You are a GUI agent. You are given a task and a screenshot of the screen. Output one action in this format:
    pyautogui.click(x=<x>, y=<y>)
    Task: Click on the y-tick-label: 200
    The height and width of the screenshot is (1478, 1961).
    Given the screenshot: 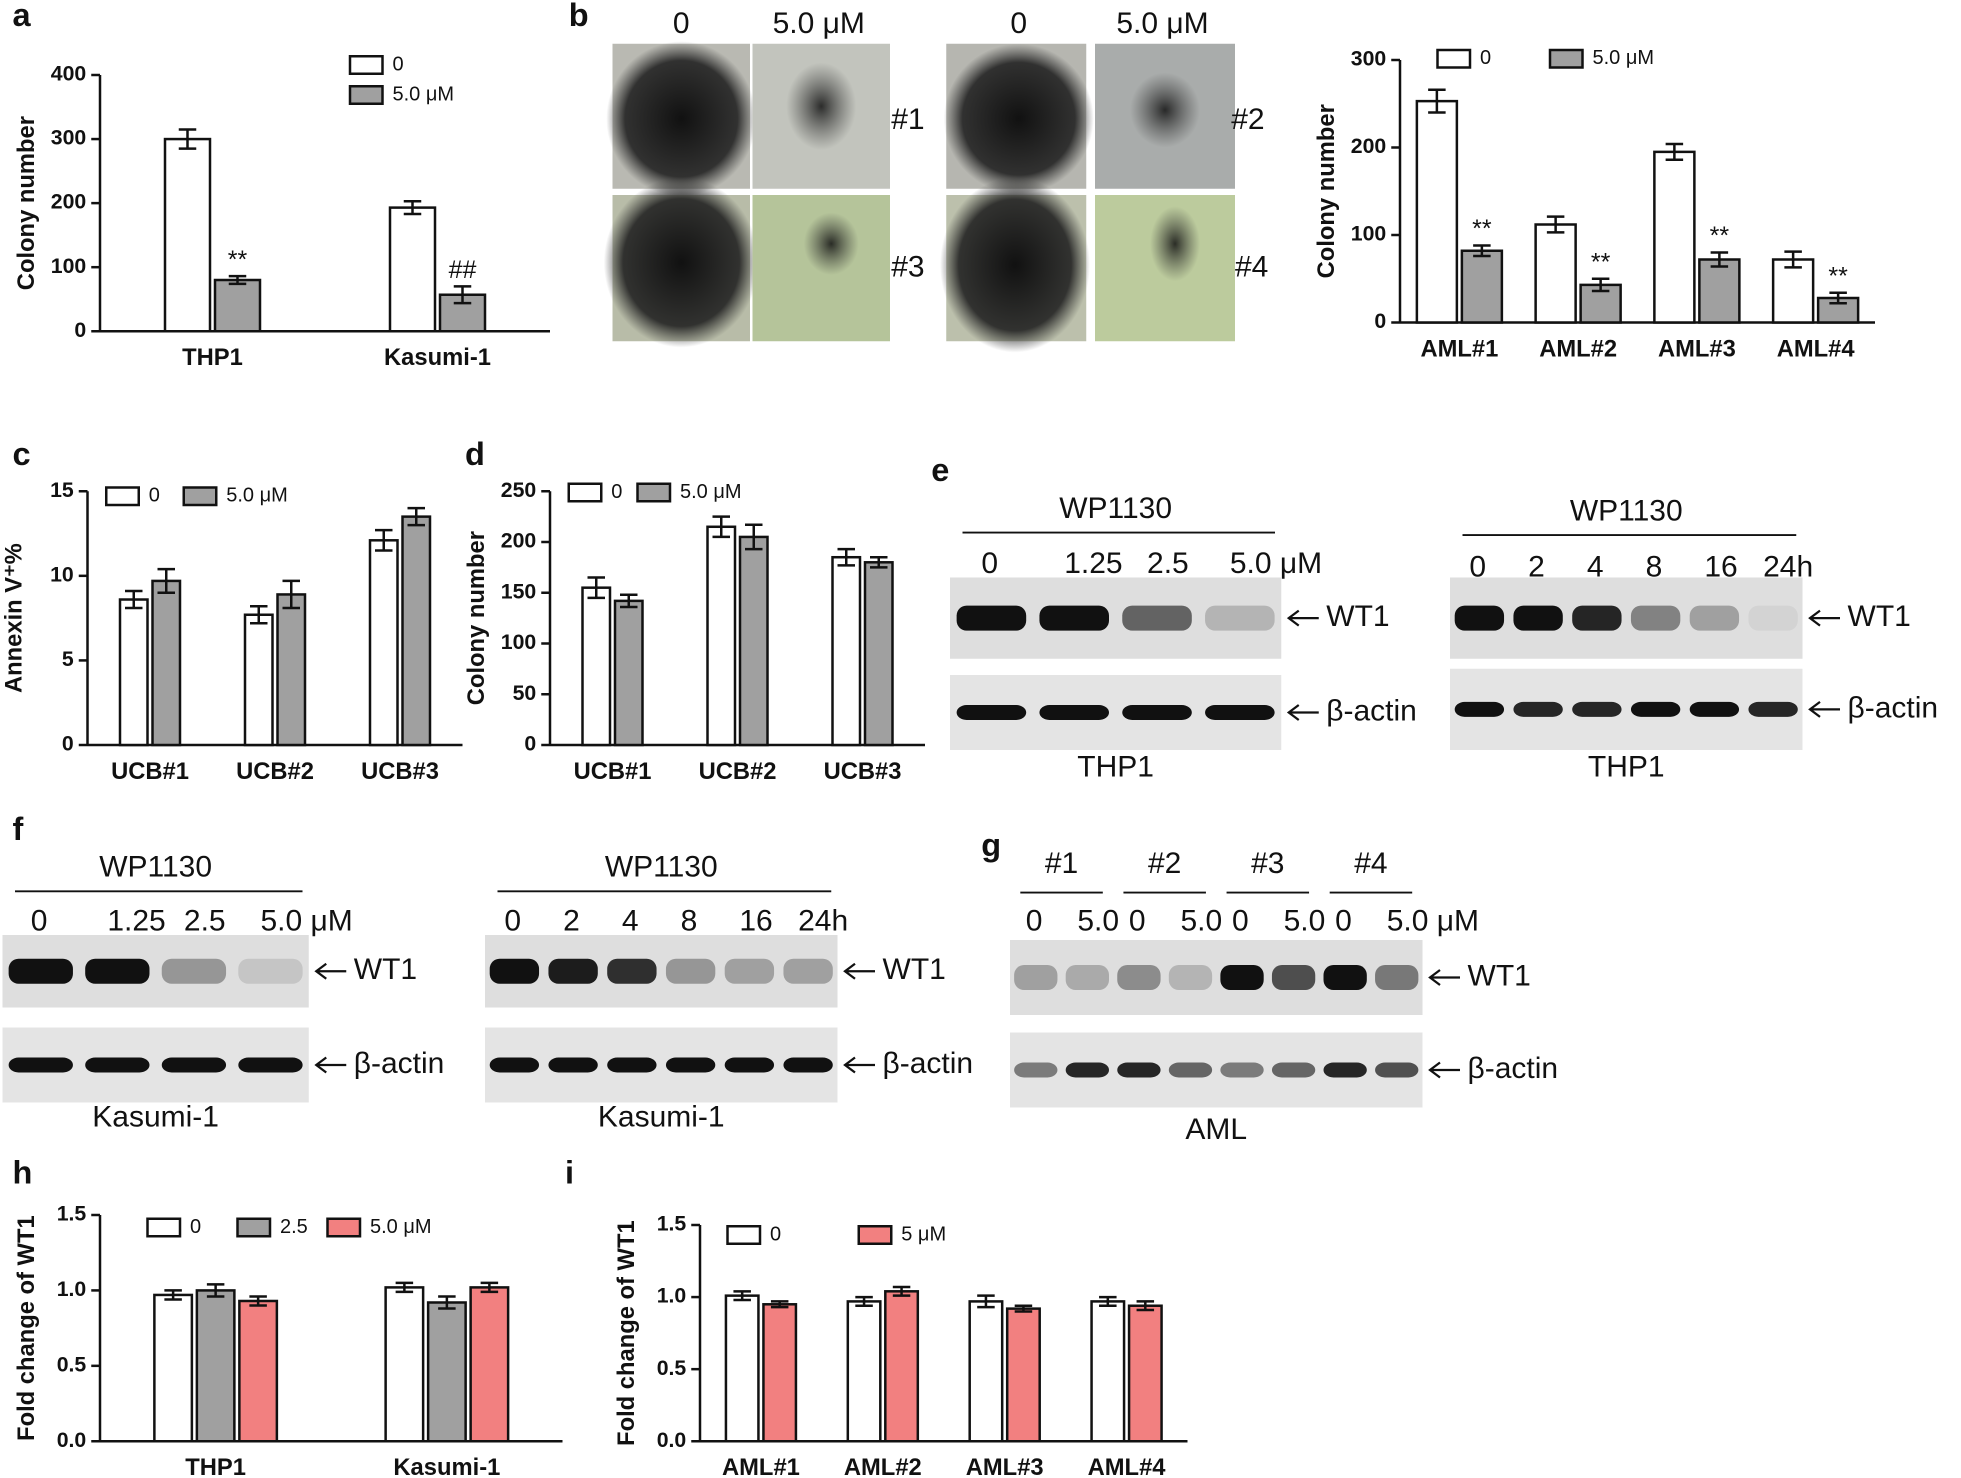 What is the action you would take?
    pyautogui.click(x=1368, y=146)
    